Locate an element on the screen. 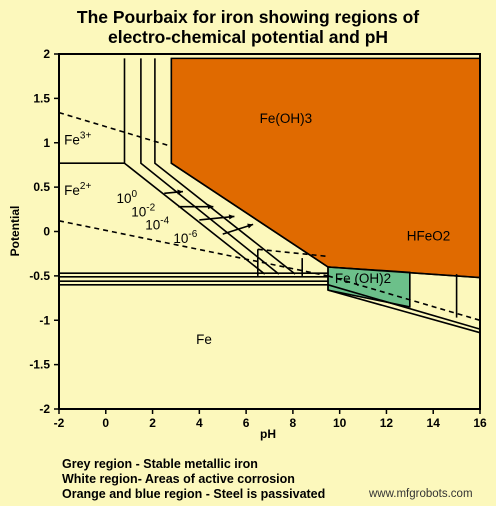  y-axis-label: Potential is located at coordinates (15, 231).